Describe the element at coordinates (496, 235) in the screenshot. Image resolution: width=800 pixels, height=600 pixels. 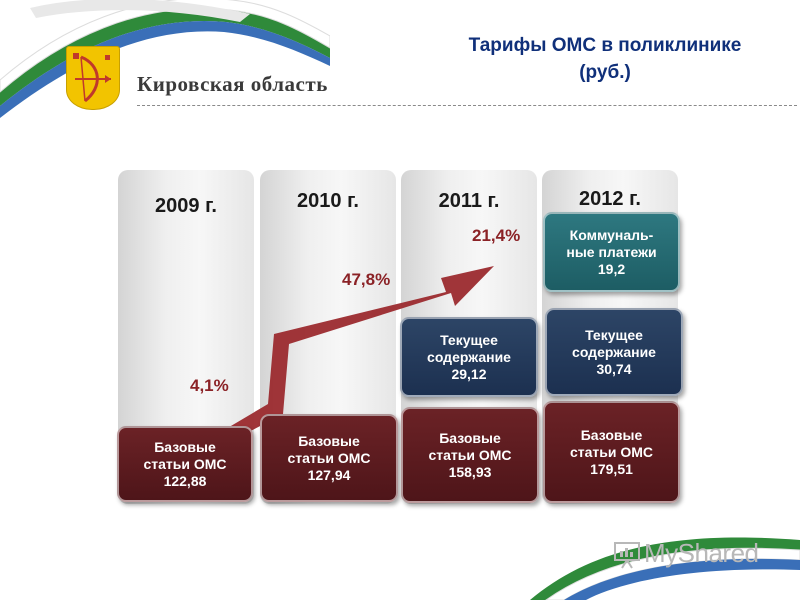
I see `growth-label-2012: 21,4%` at that location.